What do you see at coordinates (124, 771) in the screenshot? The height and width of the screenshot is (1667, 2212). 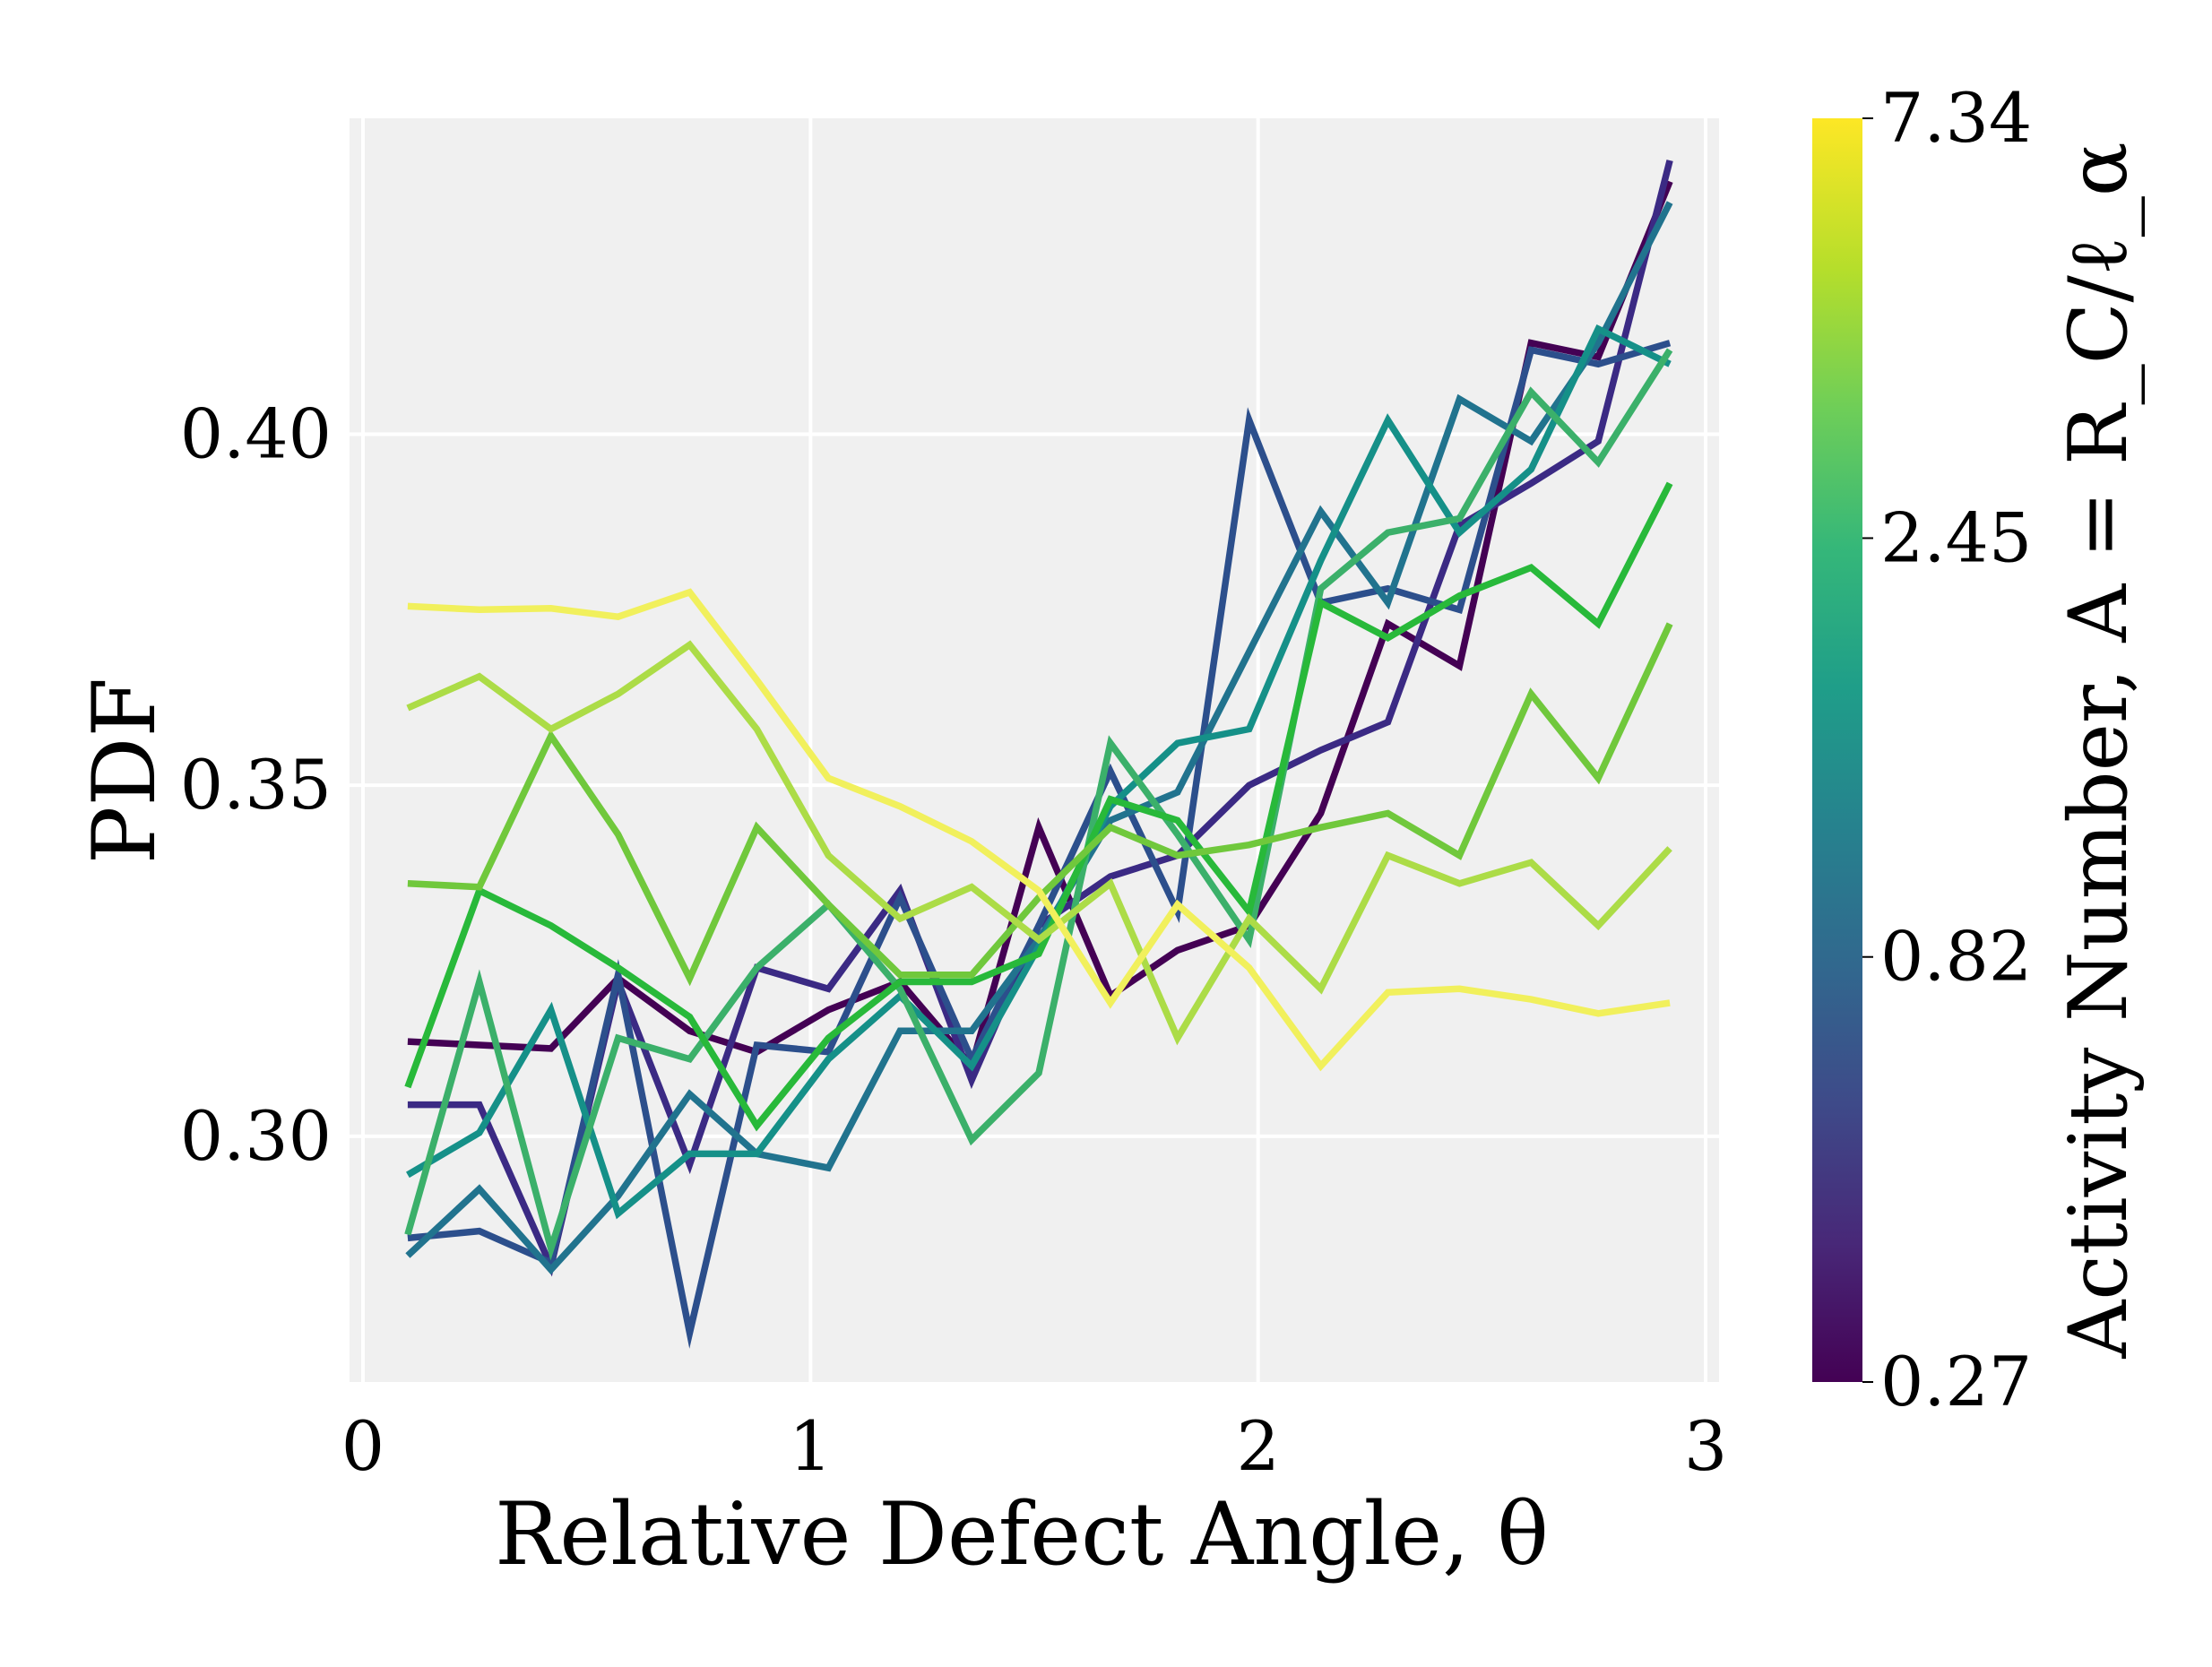 I see `y-axis-label: PDF` at bounding box center [124, 771].